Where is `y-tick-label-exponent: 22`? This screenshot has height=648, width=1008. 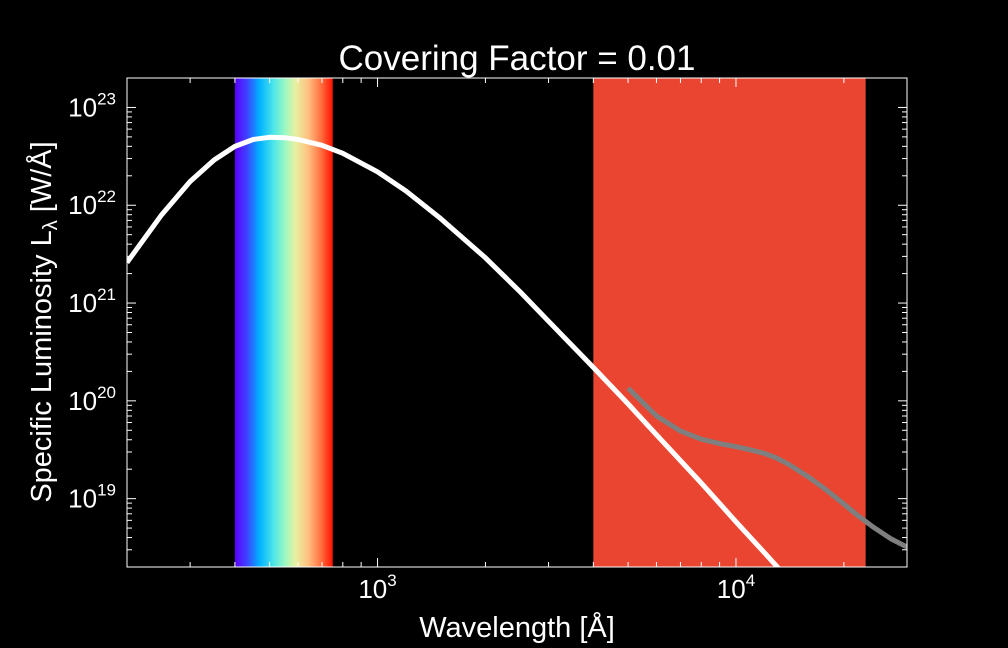
y-tick-label-exponent: 22 is located at coordinates (106, 196).